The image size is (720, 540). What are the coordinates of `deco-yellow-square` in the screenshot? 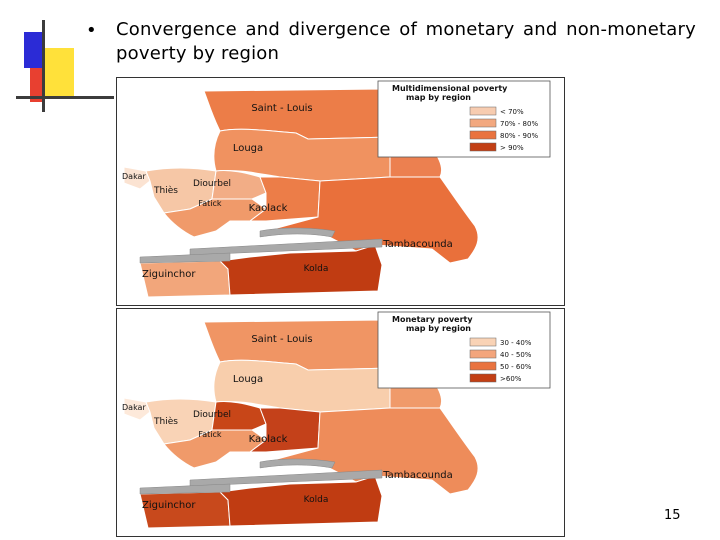 It's located at (59, 73).